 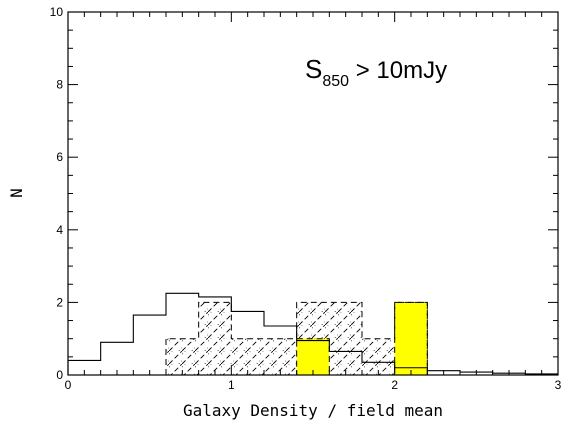 What do you see at coordinates (313, 69) in the screenshot?
I see `annotation-symbol: S` at bounding box center [313, 69].